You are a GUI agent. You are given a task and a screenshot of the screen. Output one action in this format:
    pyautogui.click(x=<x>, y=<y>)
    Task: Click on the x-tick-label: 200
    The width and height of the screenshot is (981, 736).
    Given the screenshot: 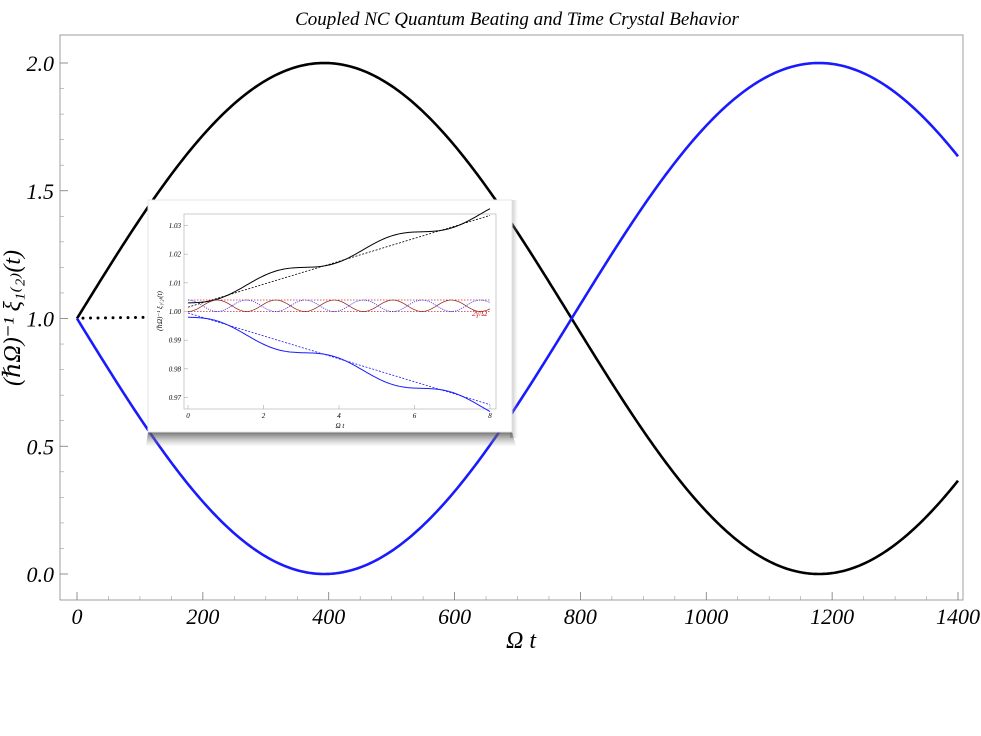 What is the action you would take?
    pyautogui.click(x=202, y=616)
    